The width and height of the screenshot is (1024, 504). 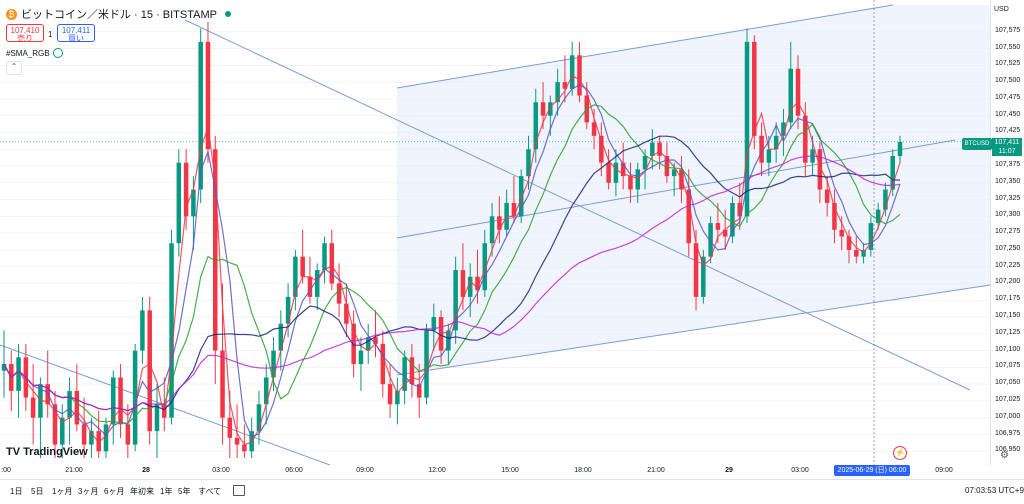 What do you see at coordinates (227, 14) in the screenshot?
I see `market-status-icon` at bounding box center [227, 14].